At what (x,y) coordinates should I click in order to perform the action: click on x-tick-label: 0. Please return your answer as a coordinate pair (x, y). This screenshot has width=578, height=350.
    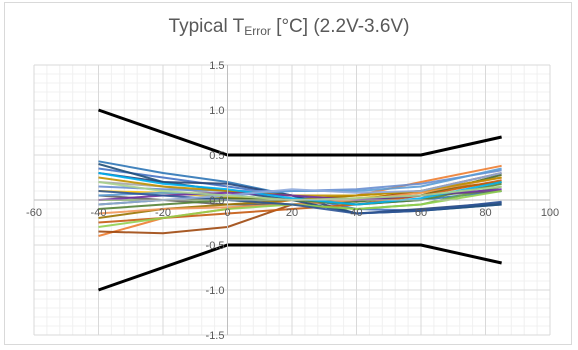
    Looking at the image, I should click on (227, 213).